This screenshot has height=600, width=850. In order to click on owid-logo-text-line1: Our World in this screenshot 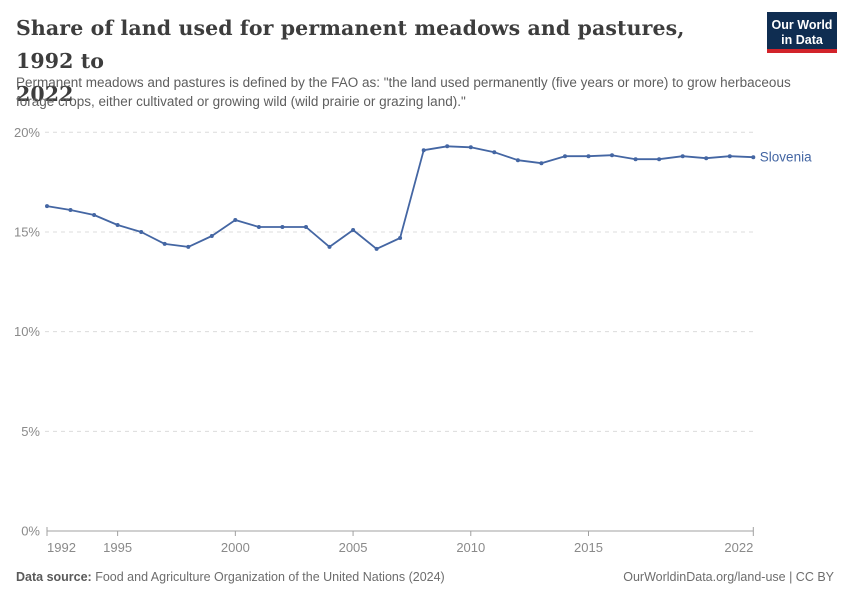, I will do `click(802, 24)`.